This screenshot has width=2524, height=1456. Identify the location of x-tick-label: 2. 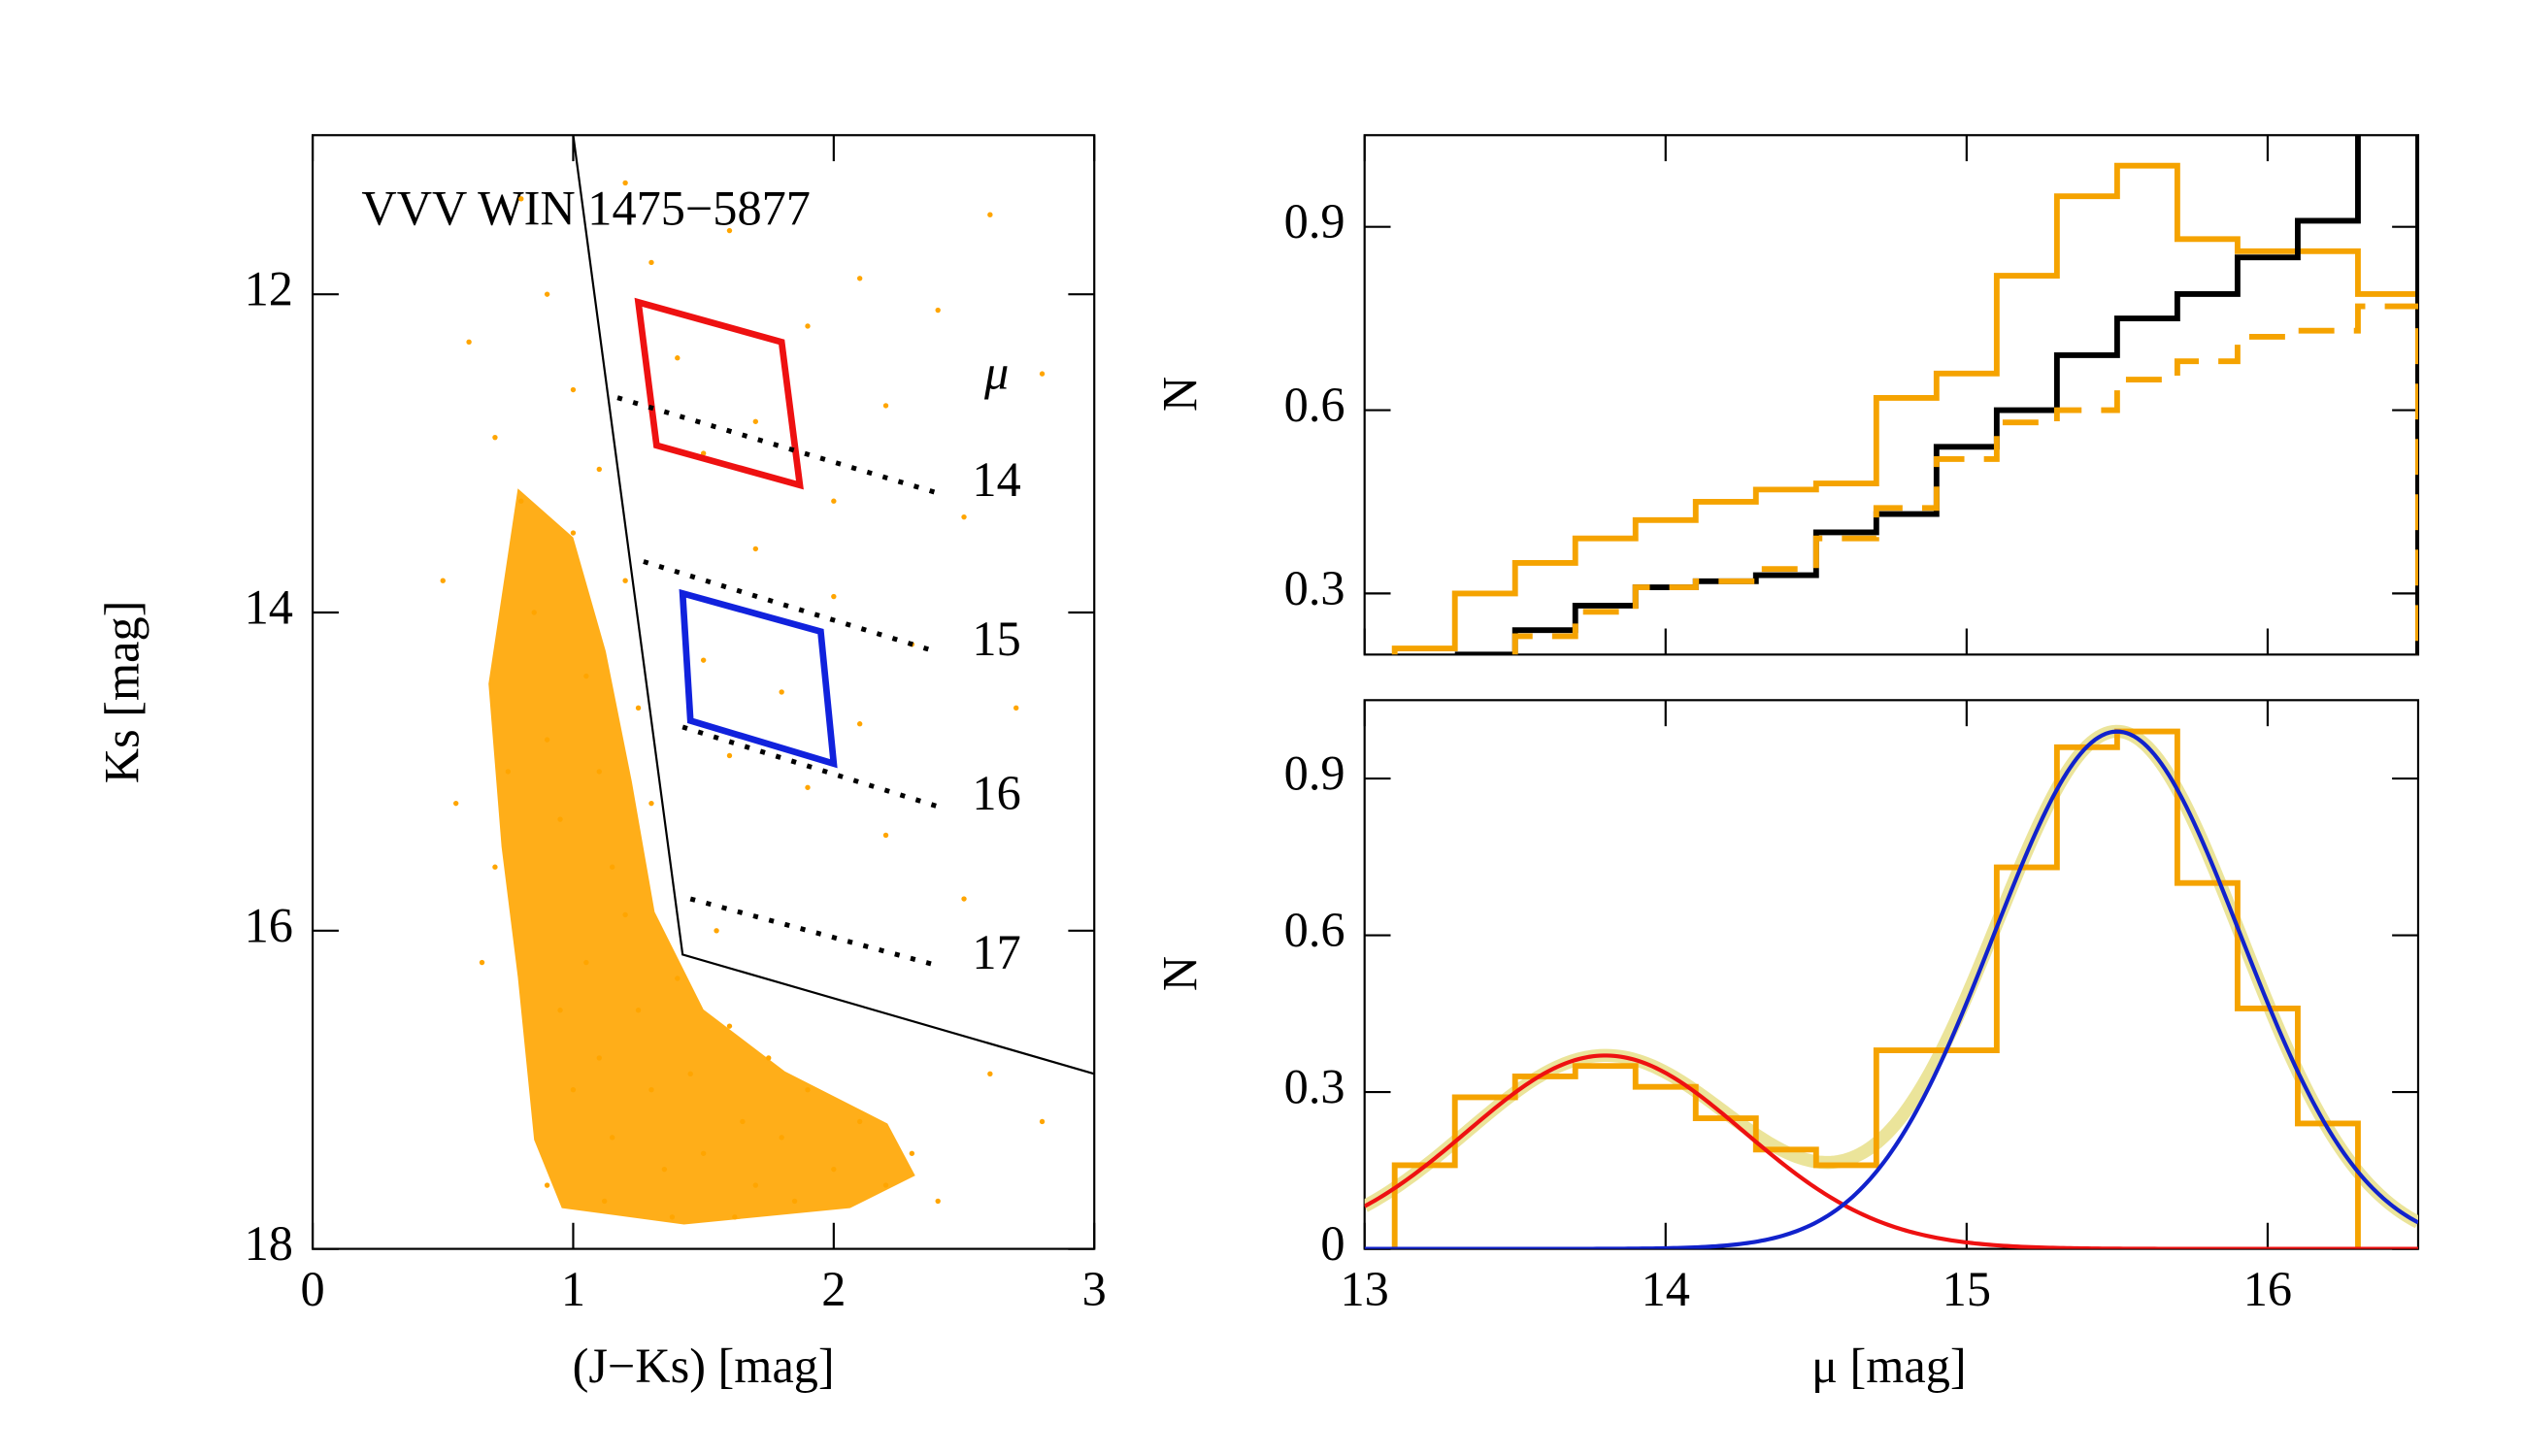
(833, 1289).